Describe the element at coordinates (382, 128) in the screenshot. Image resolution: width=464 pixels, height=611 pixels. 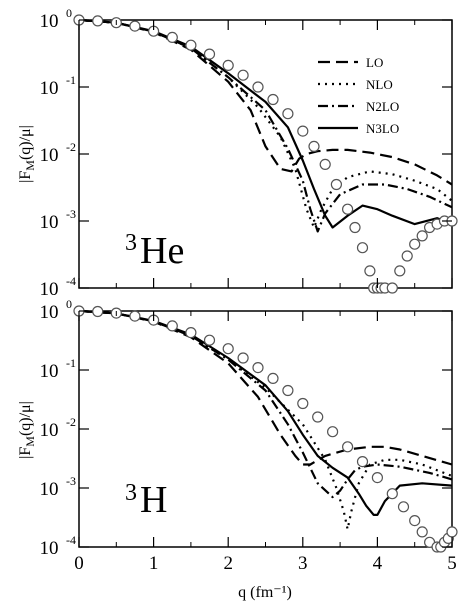
I see `legend-label-n3lo: N3LO` at that location.